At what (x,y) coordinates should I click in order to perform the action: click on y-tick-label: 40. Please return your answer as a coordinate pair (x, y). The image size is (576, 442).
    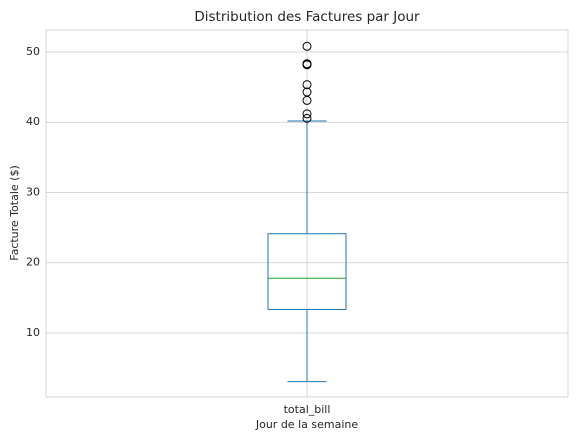
    Looking at the image, I should click on (33, 121).